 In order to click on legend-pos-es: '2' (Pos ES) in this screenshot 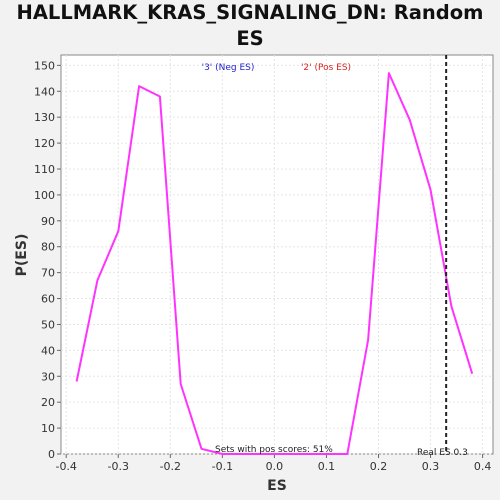, I will do `click(326, 68)`.